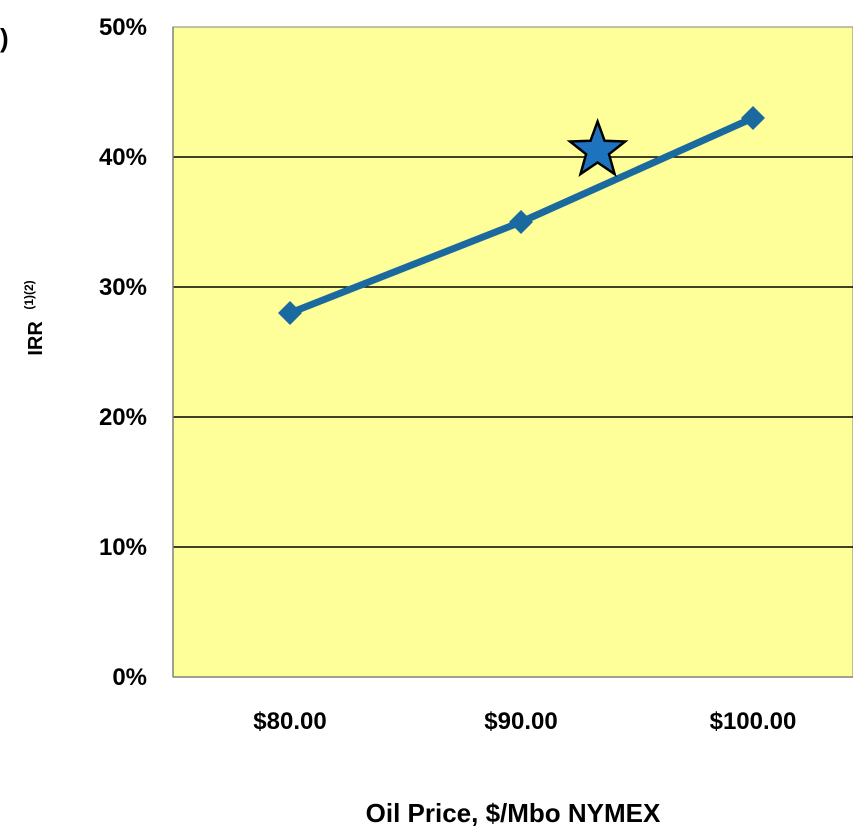 The width and height of the screenshot is (853, 832). Describe the element at coordinates (123, 352) in the screenshot. I see `y-axis-tick-labels: 0% 10% 20% 30% 40% 50%` at that location.